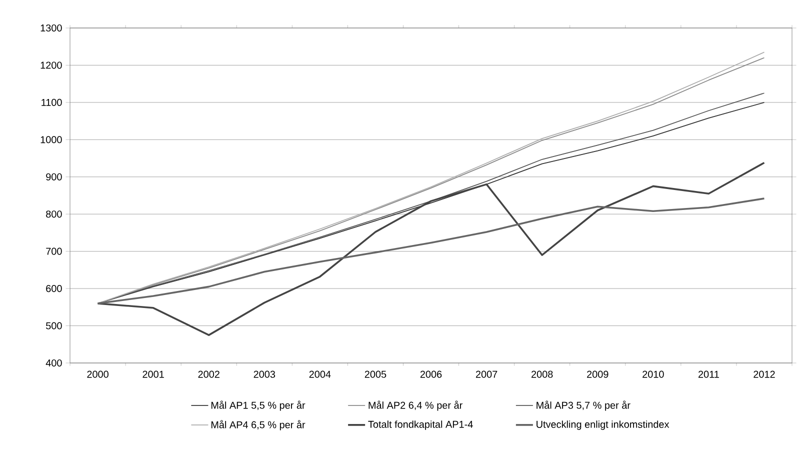 The height and width of the screenshot is (459, 809). Describe the element at coordinates (708, 374) in the screenshot. I see `x-tick-label: 2011` at that location.